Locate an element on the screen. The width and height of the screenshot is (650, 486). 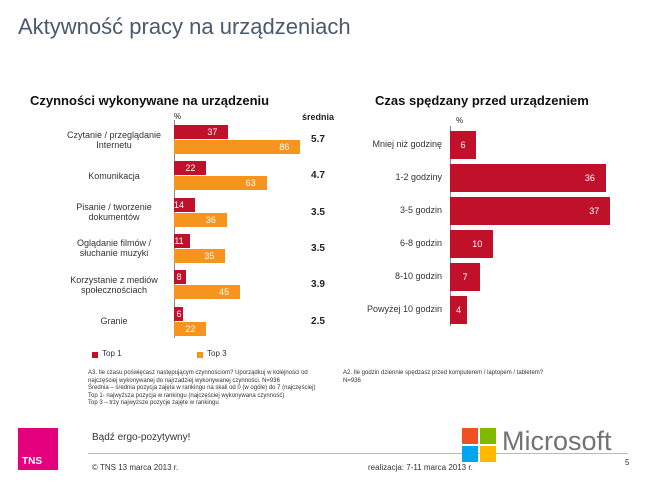
average-value: 5.7 is located at coordinates (318, 139).